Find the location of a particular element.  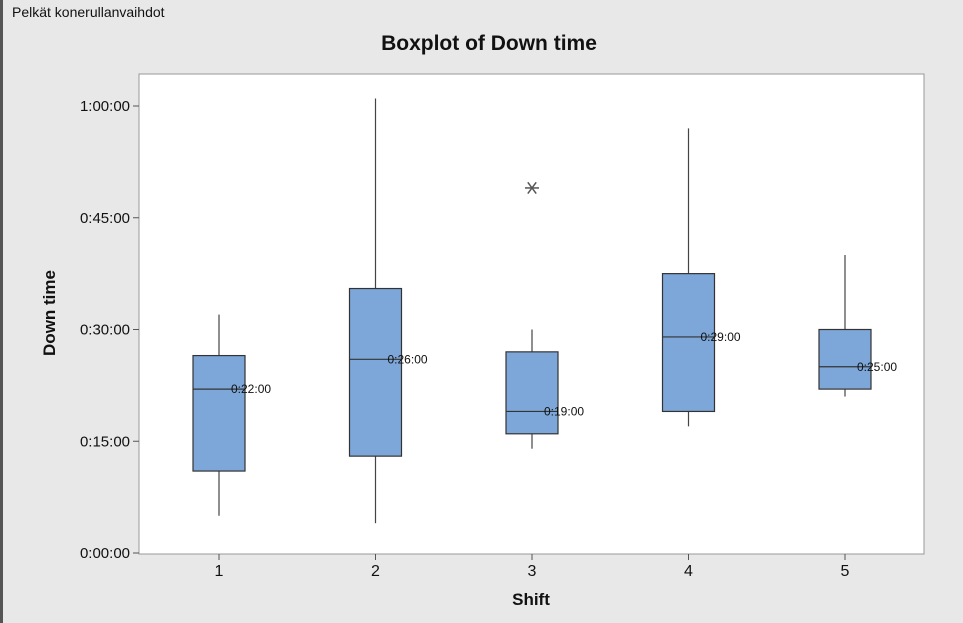

median-label: 0:19:00 is located at coordinates (564, 411).